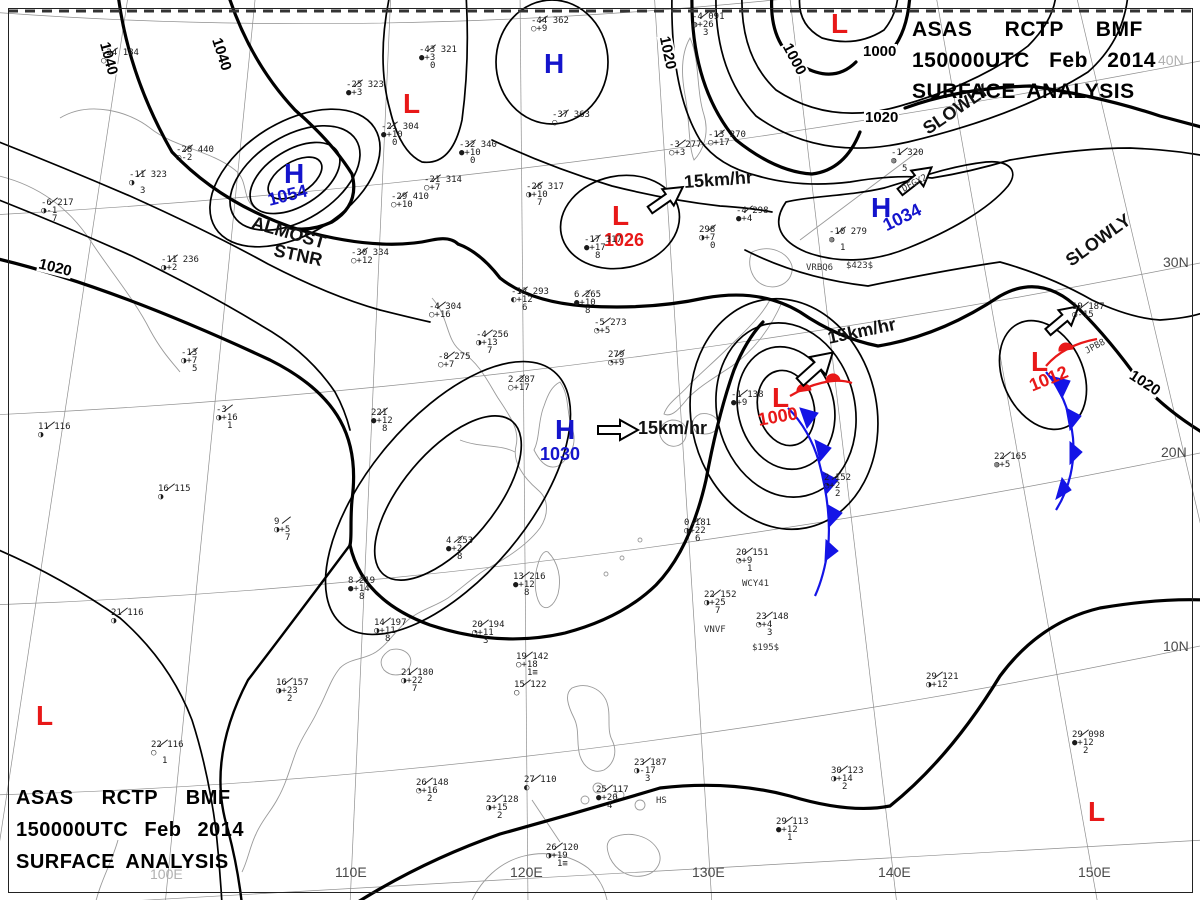 This screenshot has width=1200, height=900. I want to click on station-plot: 25 117 ● +20 4, so click(612, 797).